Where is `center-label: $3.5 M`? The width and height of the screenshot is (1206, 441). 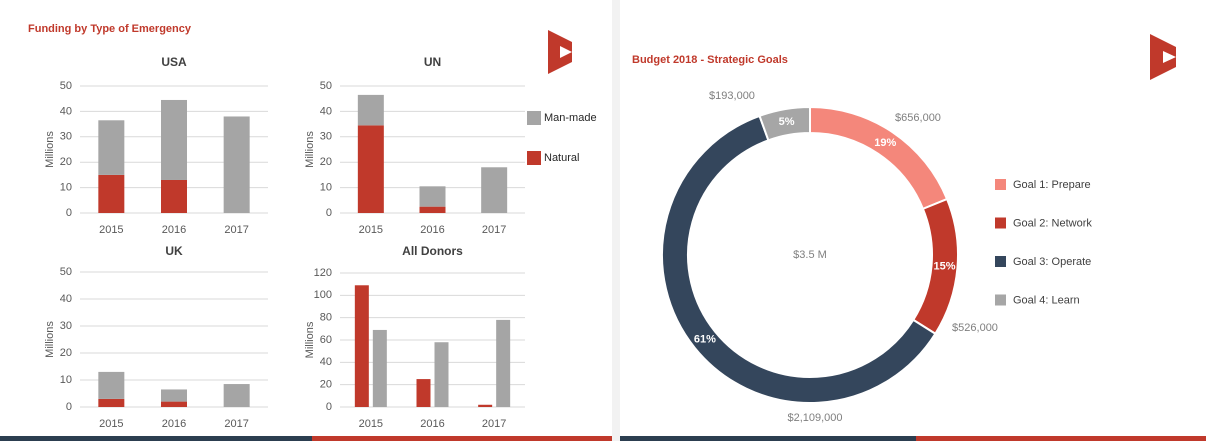
center-label: $3.5 M is located at coordinates (810, 255).